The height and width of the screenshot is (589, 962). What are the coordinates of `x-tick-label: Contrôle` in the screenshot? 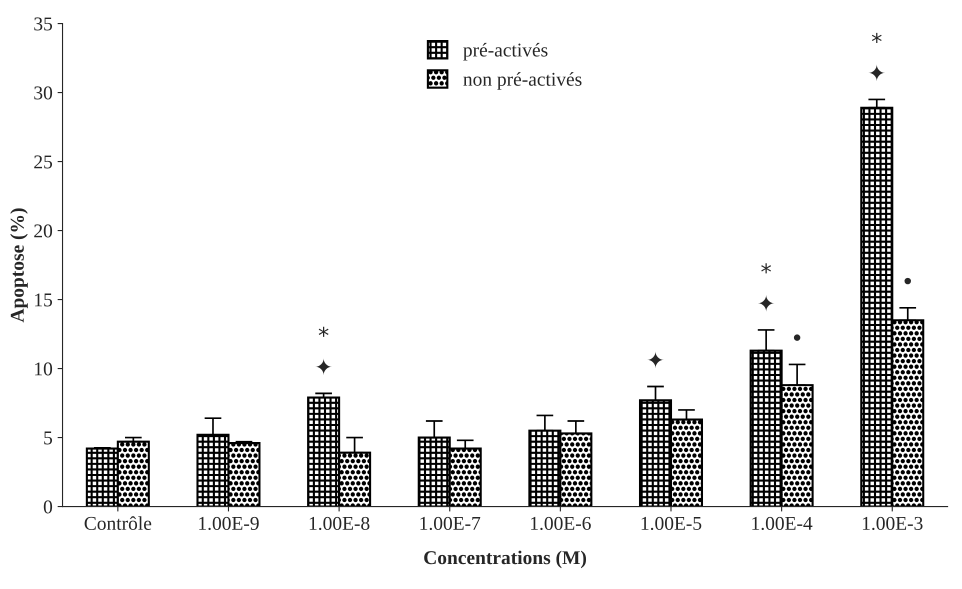 It's located at (118, 523).